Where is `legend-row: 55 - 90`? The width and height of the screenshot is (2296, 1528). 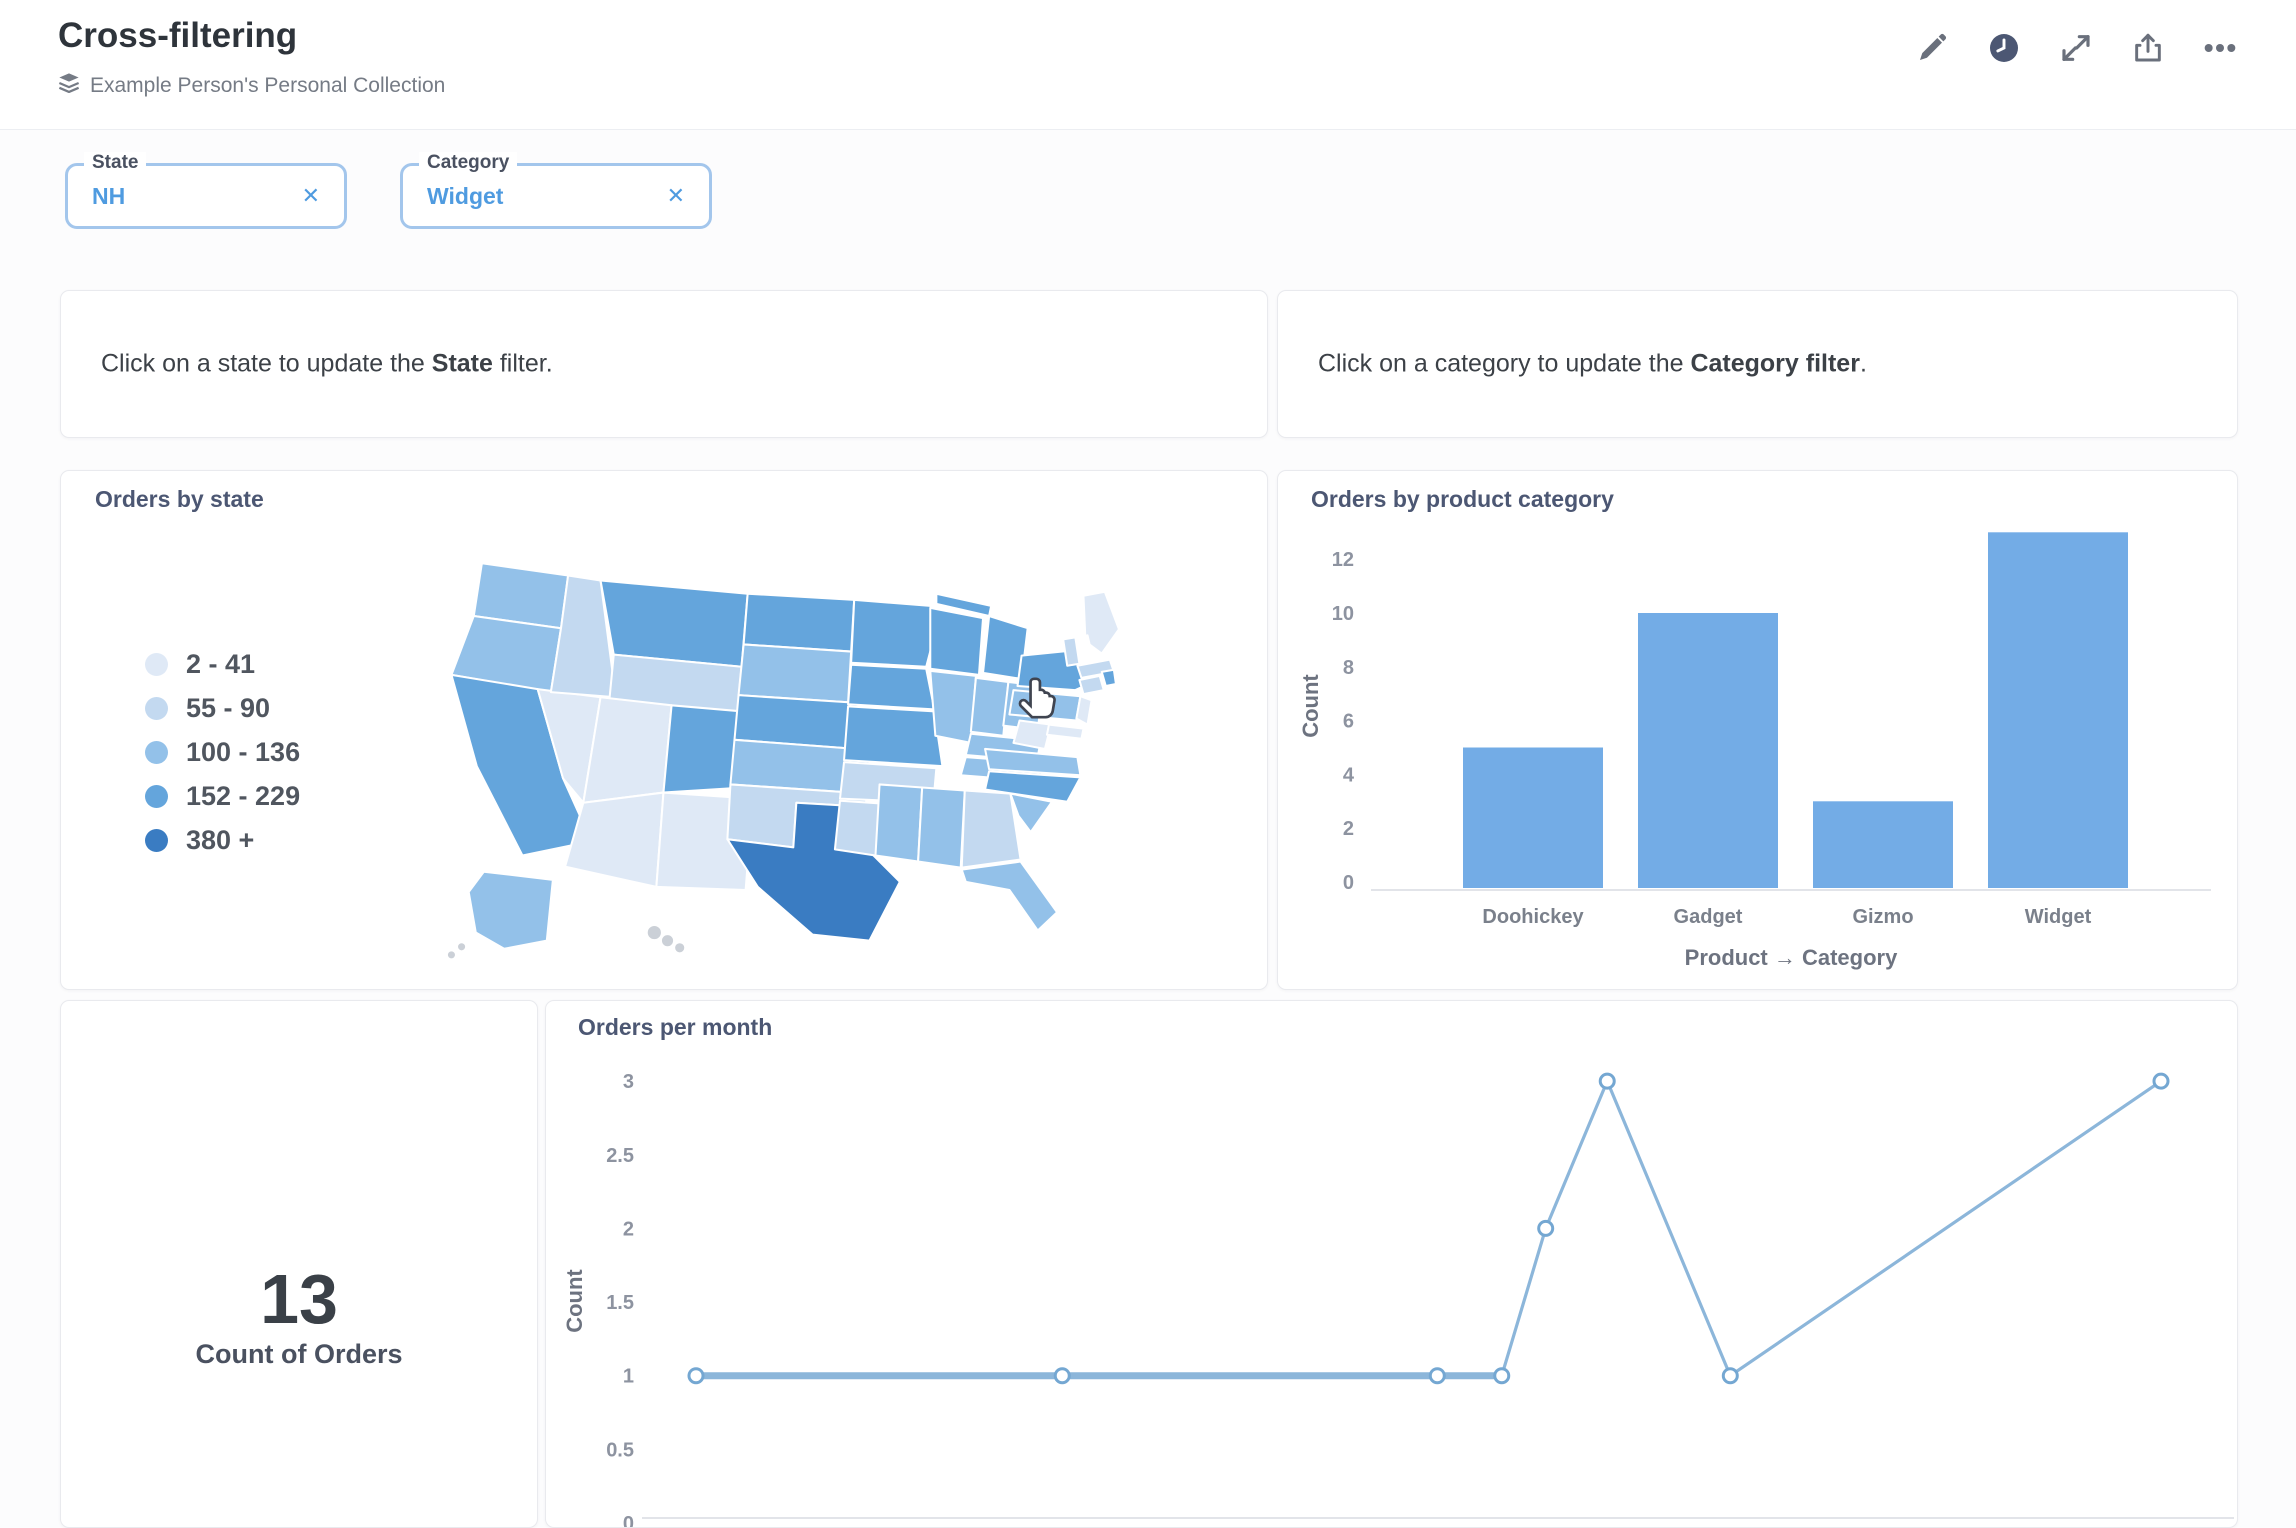
legend-row: 55 - 90 is located at coordinates (222, 708).